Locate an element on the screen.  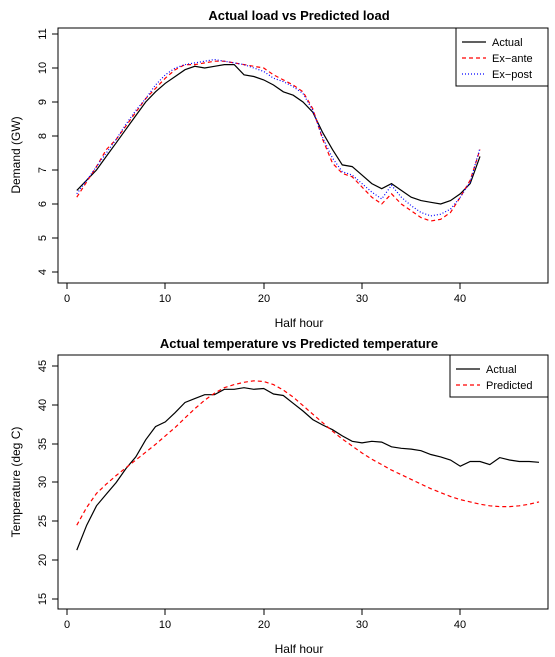
load-y-axis: 4 5 6 7 8 9 10 11 is located at coordinates (48, 151).